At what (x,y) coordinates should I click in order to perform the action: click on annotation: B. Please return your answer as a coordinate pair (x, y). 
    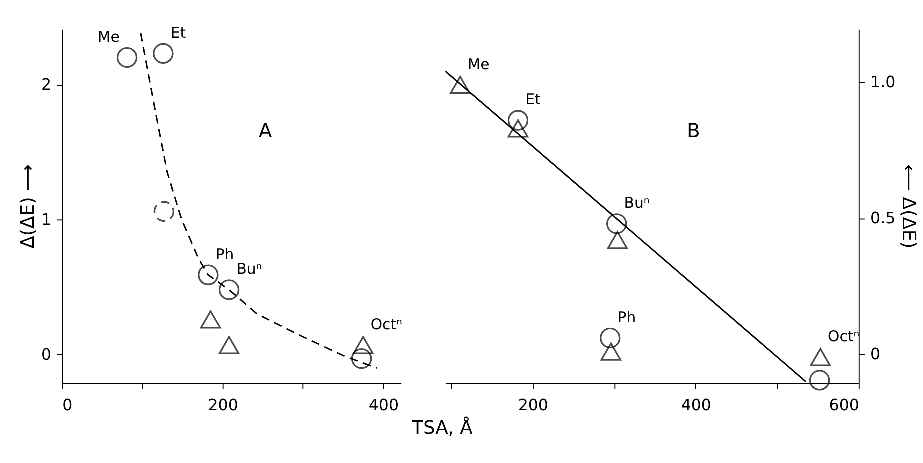
    Looking at the image, I should click on (693, 131).